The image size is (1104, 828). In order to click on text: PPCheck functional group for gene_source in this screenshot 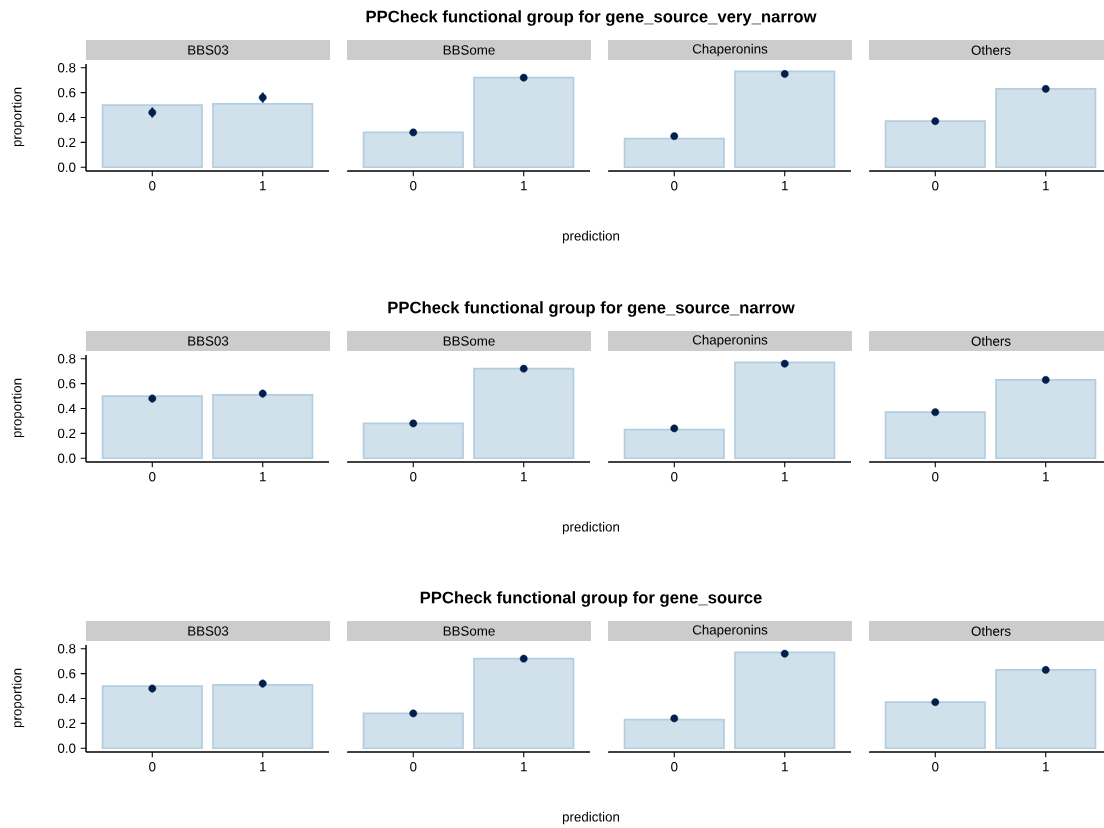, I will do `click(591, 599)`.